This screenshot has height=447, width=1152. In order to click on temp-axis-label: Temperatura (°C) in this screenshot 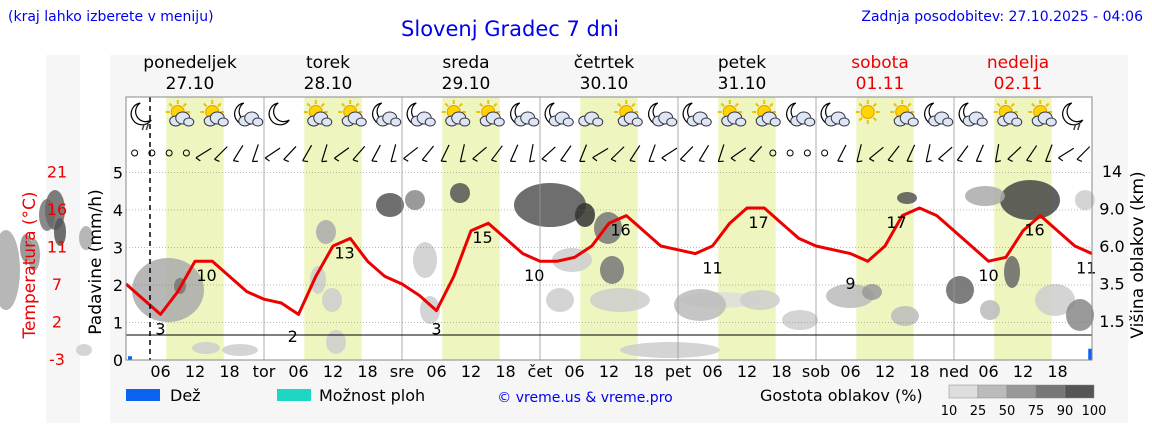, I will do `click(30, 265)`.